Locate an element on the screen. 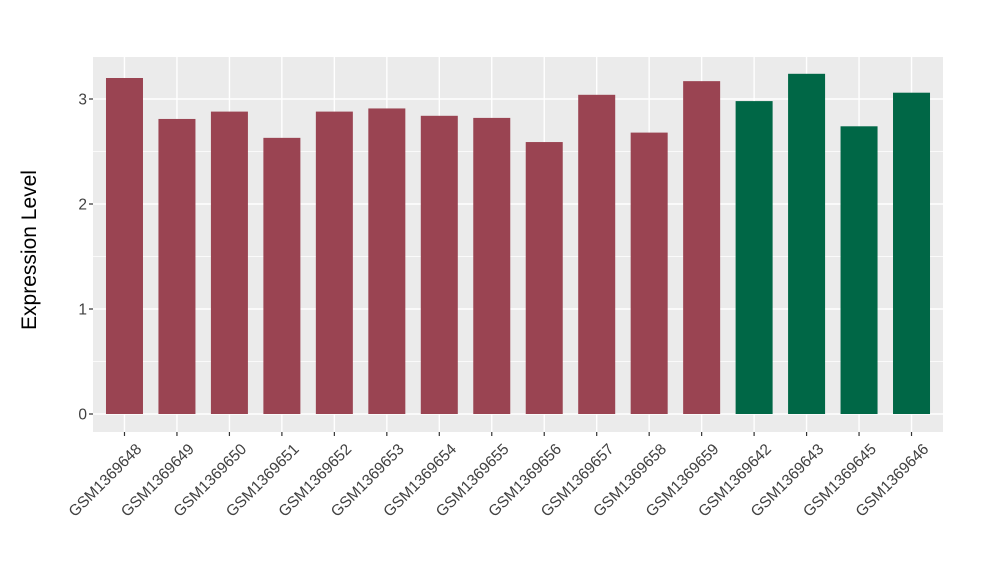  bar-GSM1369657 is located at coordinates (597, 254).